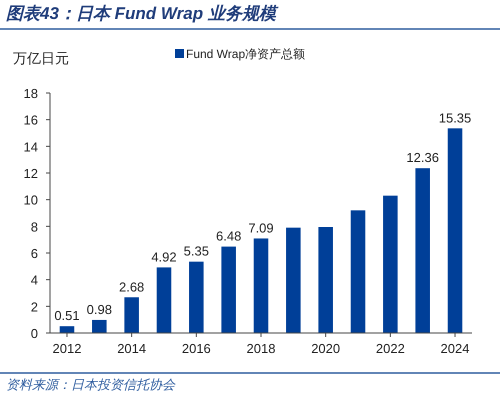  I want to click on x-tick-label: 2018, so click(261, 348).